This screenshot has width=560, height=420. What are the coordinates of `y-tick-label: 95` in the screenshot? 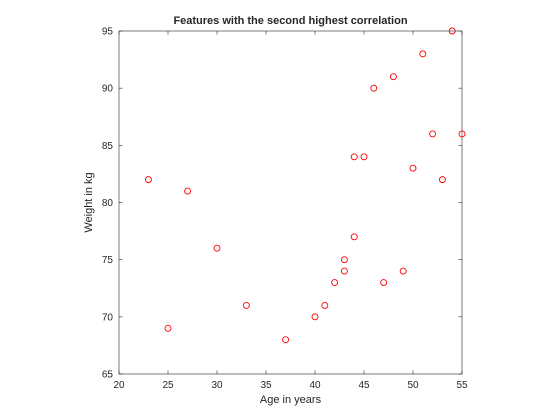 It's located at (108, 32).